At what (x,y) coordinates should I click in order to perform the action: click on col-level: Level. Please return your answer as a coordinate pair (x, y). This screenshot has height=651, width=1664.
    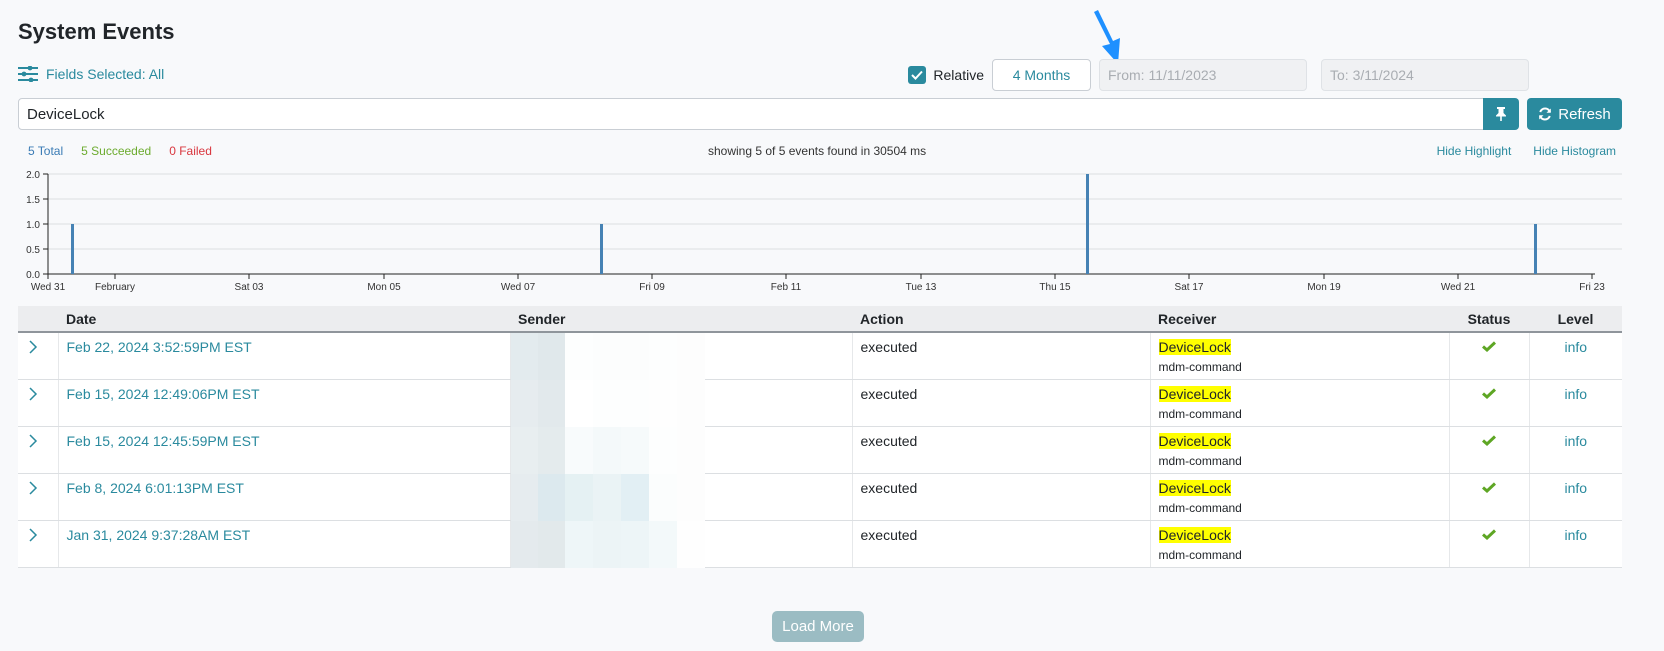
    Looking at the image, I should click on (1575, 319).